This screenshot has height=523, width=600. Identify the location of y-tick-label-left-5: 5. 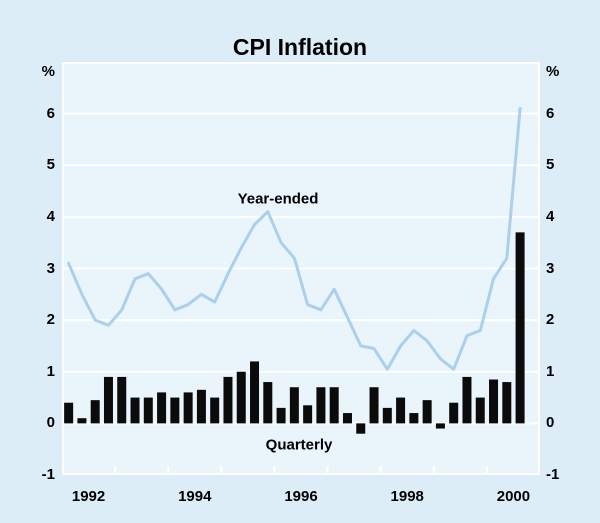
(50, 165).